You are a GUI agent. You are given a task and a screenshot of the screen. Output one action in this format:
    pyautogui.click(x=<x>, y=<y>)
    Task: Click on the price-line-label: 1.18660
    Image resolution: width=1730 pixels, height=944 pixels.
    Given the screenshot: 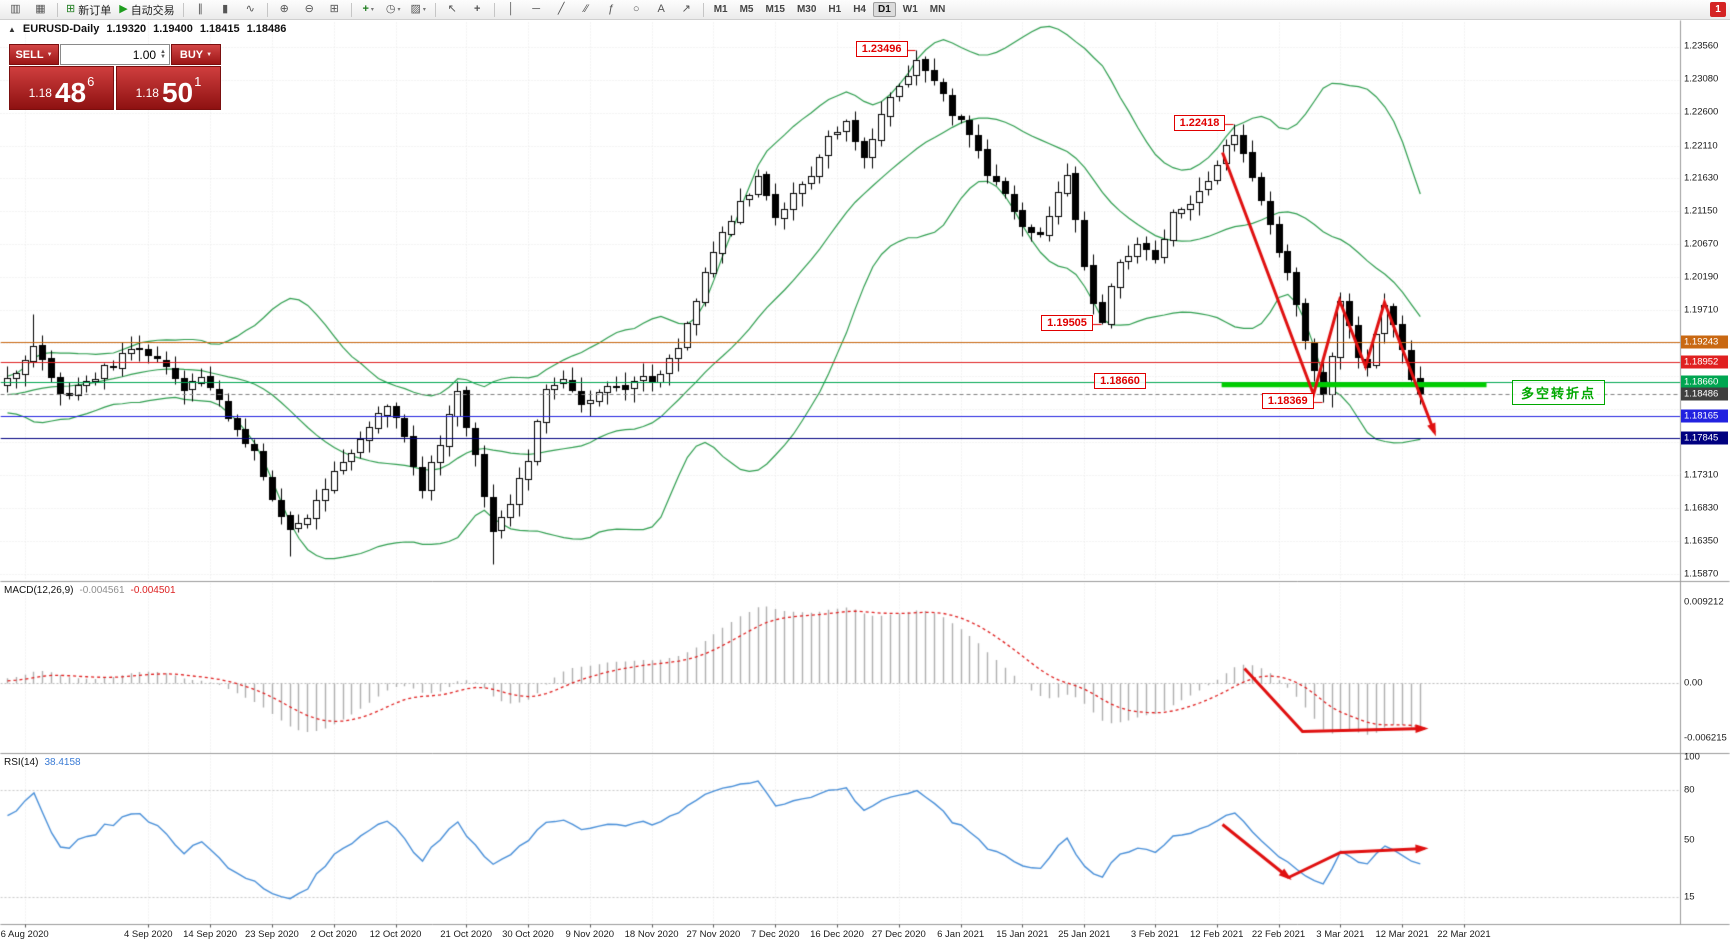 What is the action you would take?
    pyautogui.click(x=1704, y=382)
    